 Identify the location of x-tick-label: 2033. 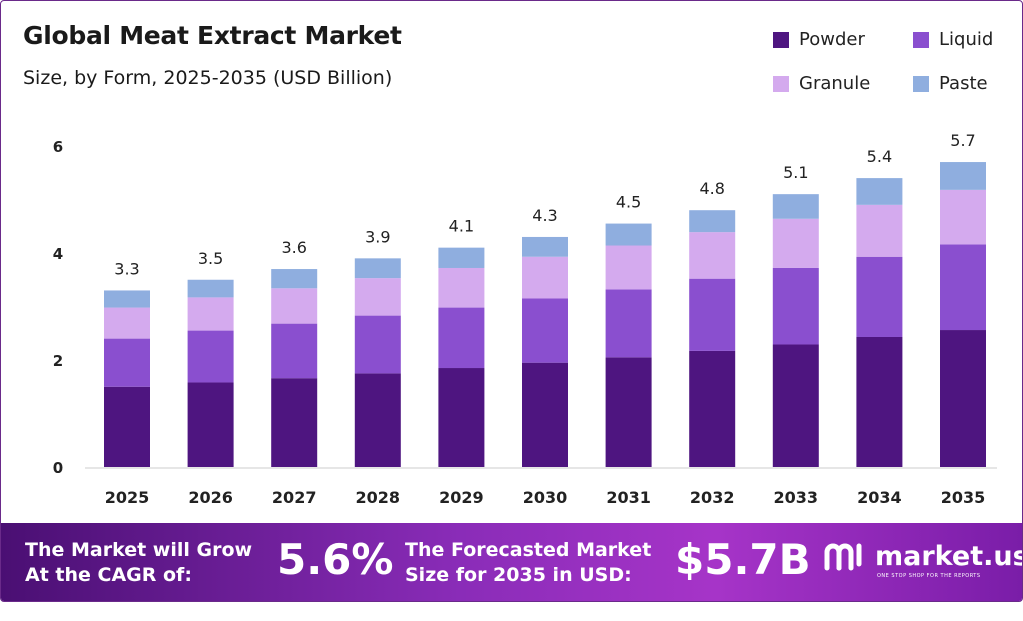
(796, 497).